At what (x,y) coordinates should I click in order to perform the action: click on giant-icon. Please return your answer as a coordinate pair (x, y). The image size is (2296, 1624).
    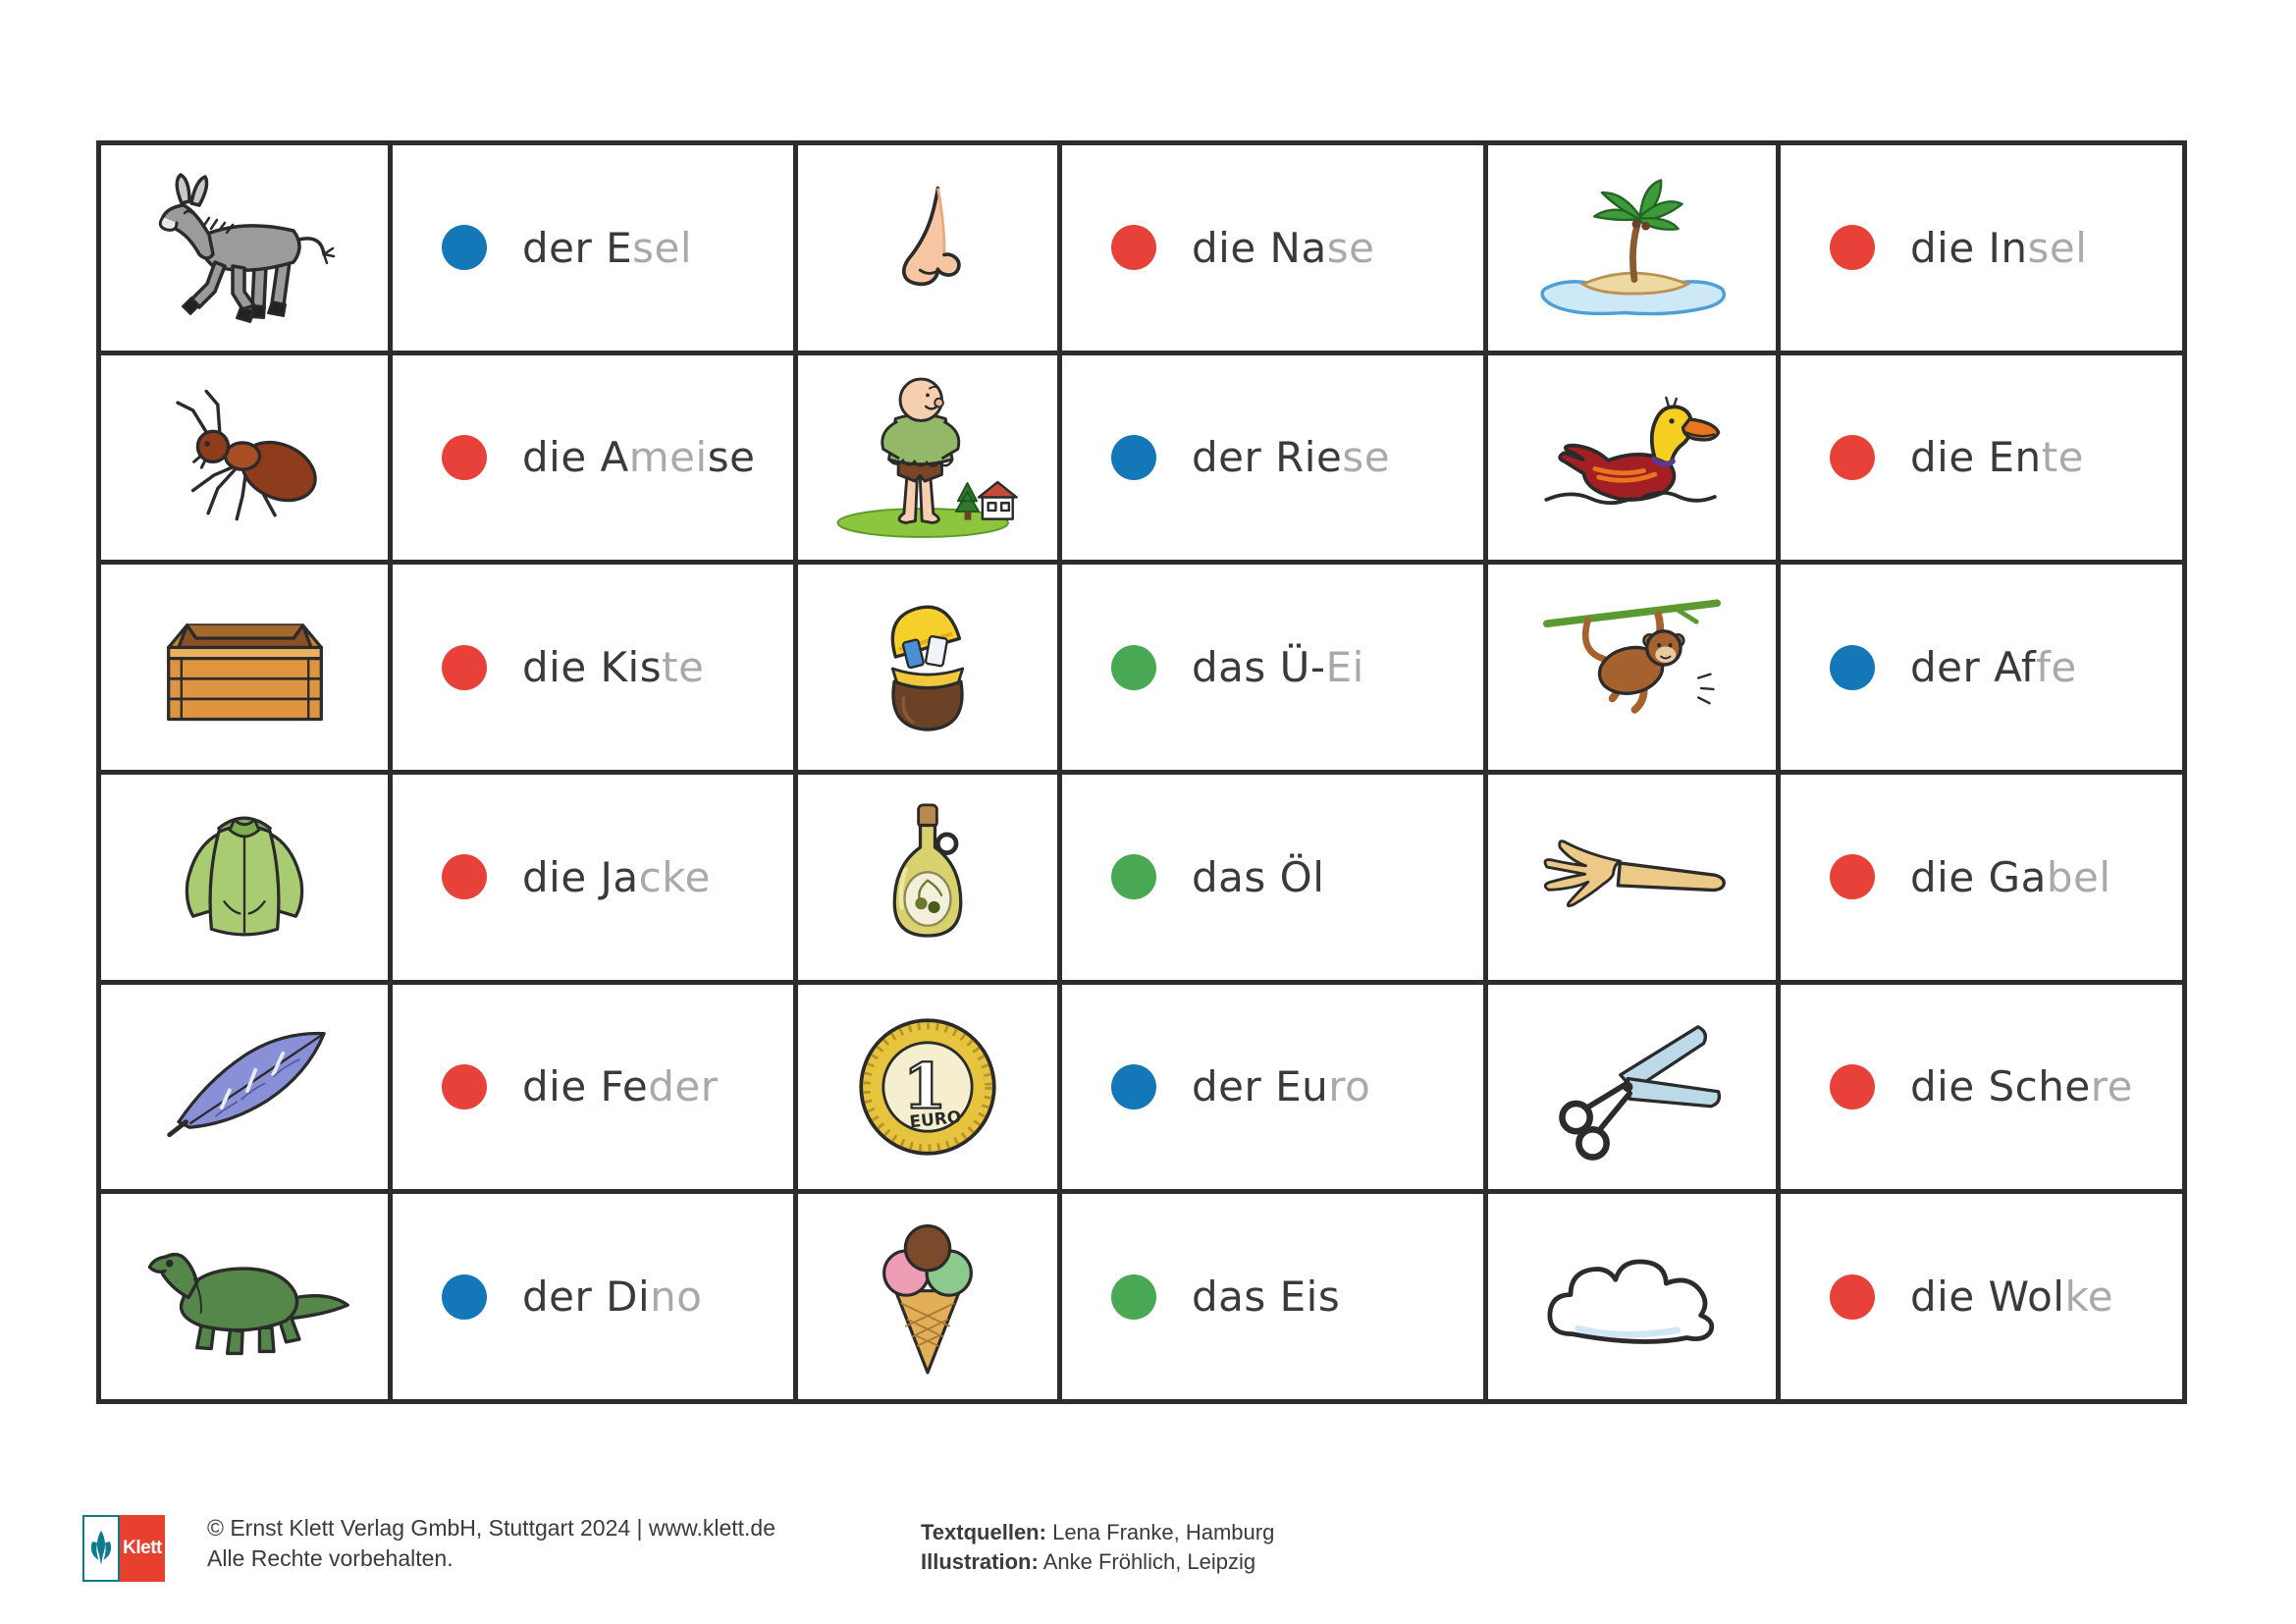
    Looking at the image, I should click on (928, 457).